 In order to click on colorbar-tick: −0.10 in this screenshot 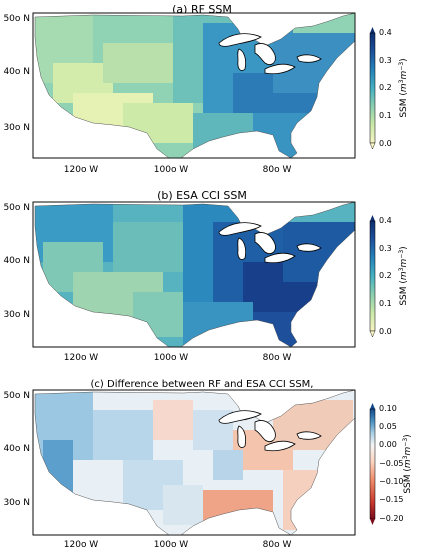, I will do `click(391, 481)`.